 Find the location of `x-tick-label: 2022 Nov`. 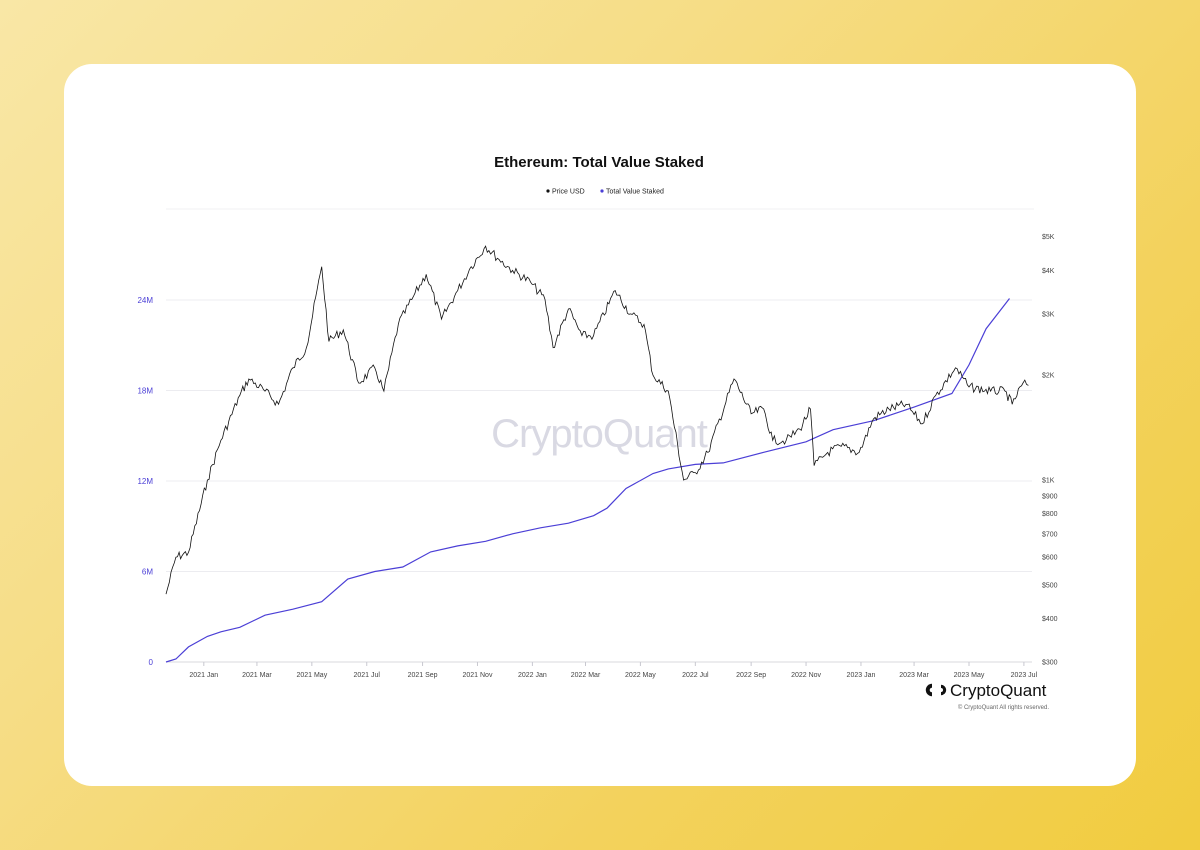

x-tick-label: 2022 Nov is located at coordinates (806, 675).